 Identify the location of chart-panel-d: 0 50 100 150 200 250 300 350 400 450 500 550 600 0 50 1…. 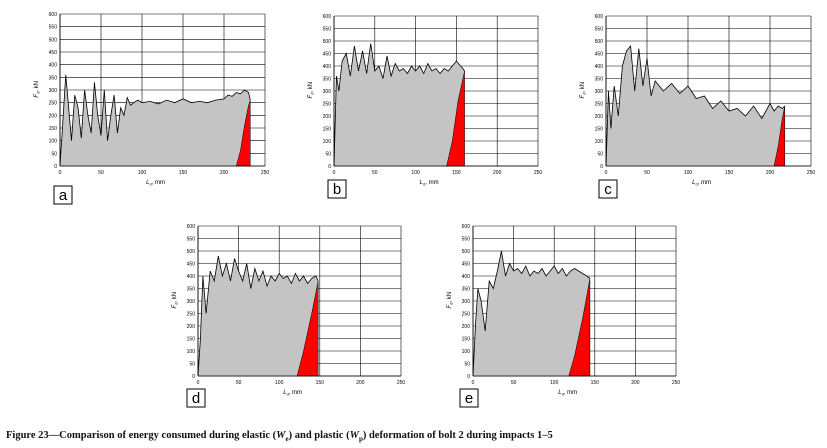
(288, 316).